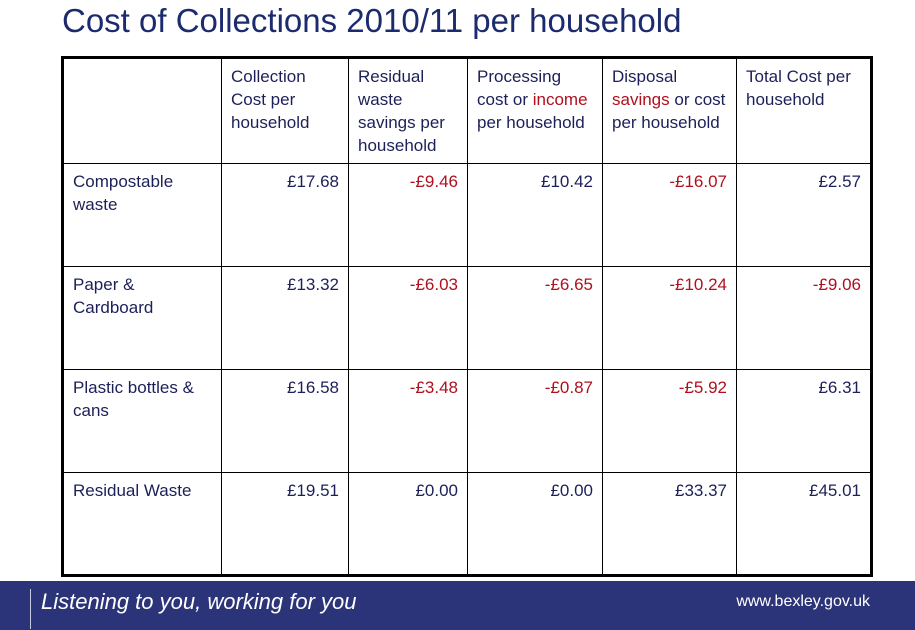 This screenshot has height=630, width=915. I want to click on row-label: Paper & Cardboard, so click(142, 318).